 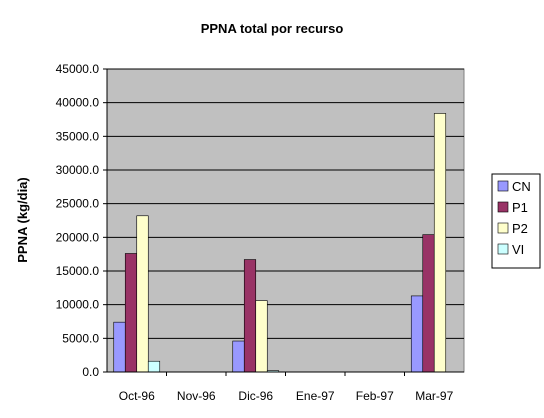 I want to click on y-tick-label: 0.0, so click(x=90, y=372).